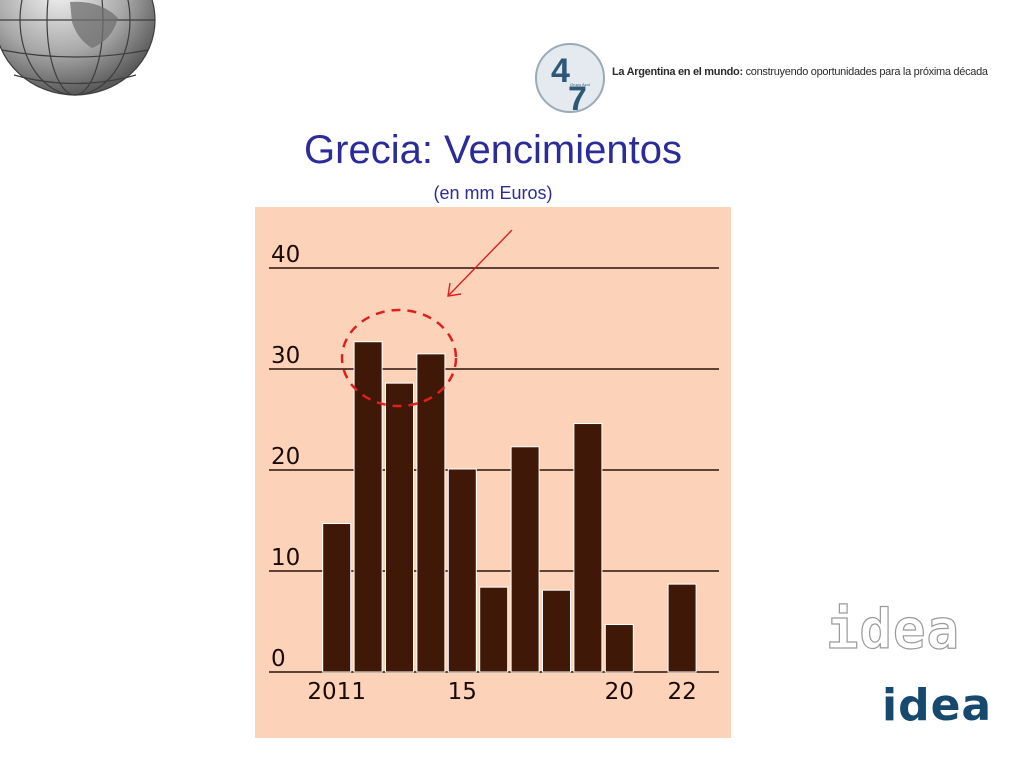 Image resolution: width=1024 pixels, height=768 pixels. What do you see at coordinates (681, 692) in the screenshot?
I see `x-tick-label: 22` at bounding box center [681, 692].